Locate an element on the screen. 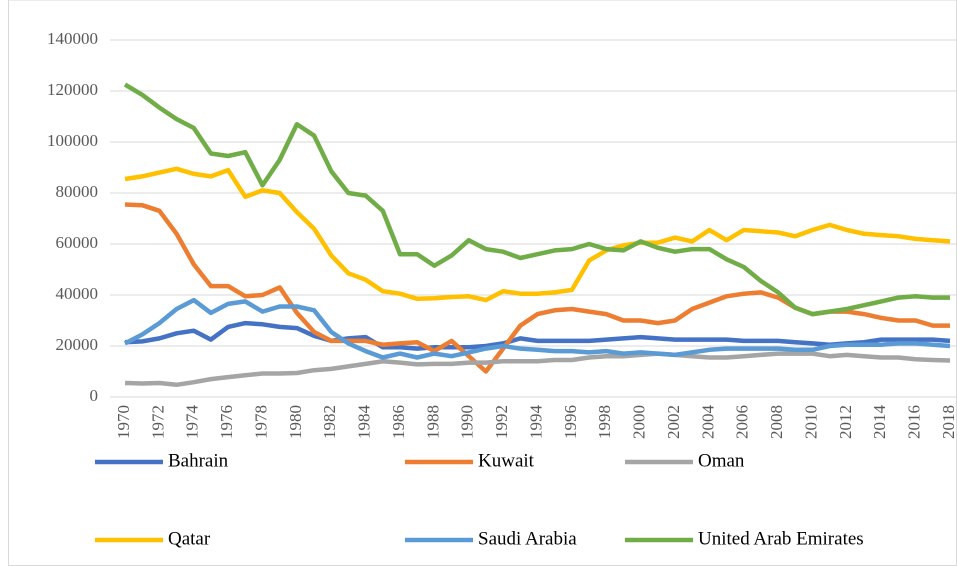 The width and height of the screenshot is (957, 566). y-tick-label: 20000 is located at coordinates (77, 344).